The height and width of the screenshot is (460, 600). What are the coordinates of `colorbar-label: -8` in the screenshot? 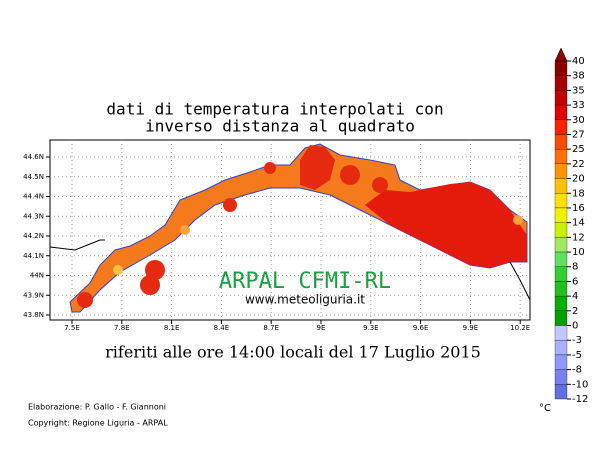 It's located at (577, 370).